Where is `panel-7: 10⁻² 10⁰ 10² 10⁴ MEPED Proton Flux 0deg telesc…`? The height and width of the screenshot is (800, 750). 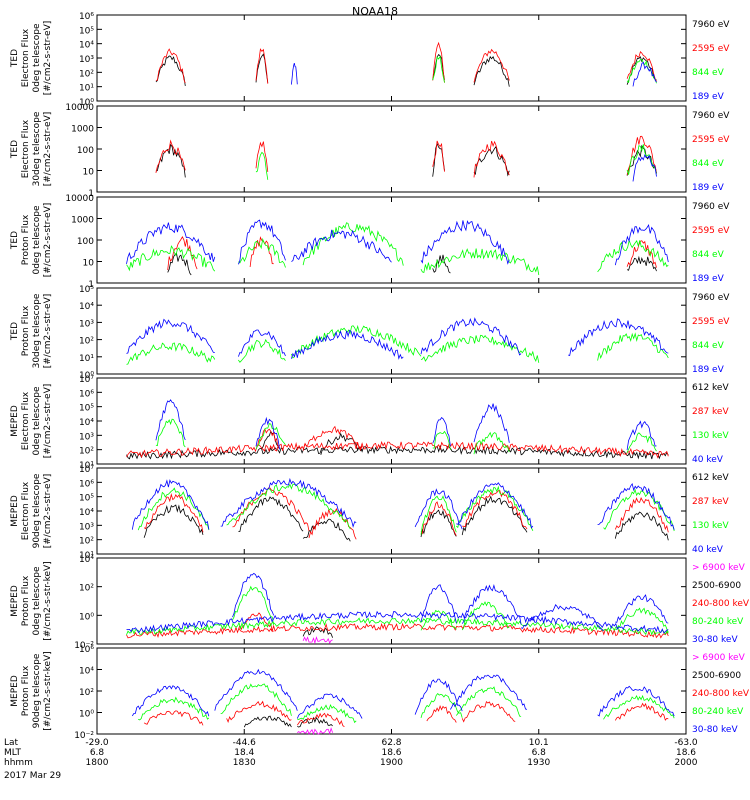 panel-7: 10⁻² 10⁰ 10² 10⁴ MEPED Proton Flux 0deg telesc… is located at coordinates (380, 603).